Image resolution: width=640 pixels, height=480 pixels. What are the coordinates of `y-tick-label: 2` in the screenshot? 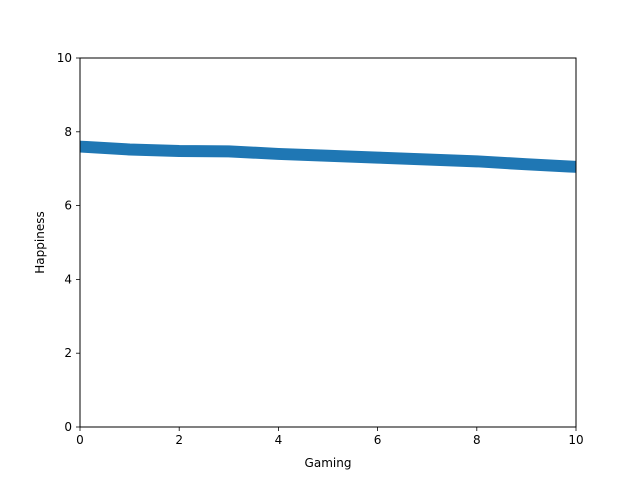 It's located at (68, 353).